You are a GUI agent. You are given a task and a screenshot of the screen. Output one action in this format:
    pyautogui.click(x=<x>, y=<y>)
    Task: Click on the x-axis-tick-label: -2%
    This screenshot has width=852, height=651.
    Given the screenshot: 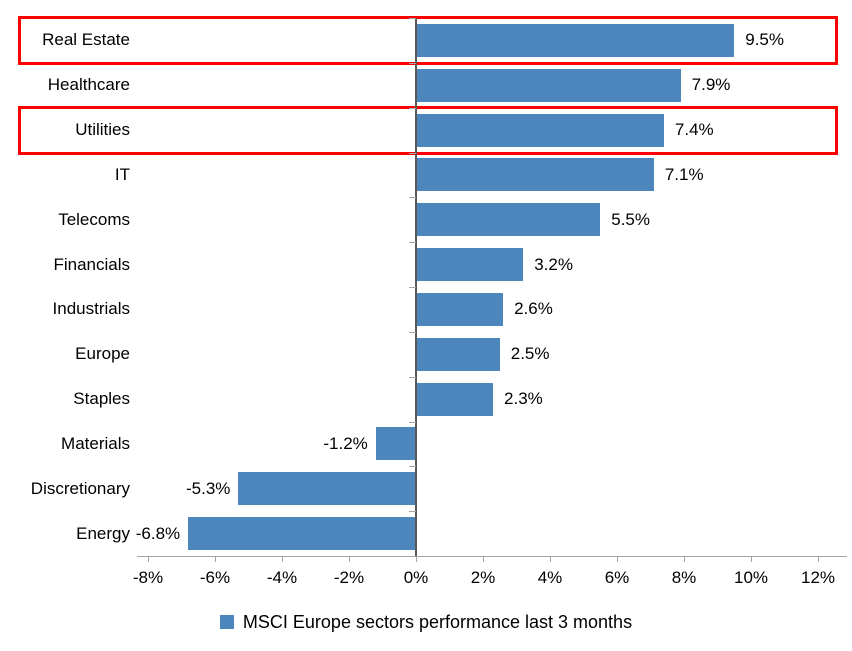 What is the action you would take?
    pyautogui.click(x=349, y=577)
    